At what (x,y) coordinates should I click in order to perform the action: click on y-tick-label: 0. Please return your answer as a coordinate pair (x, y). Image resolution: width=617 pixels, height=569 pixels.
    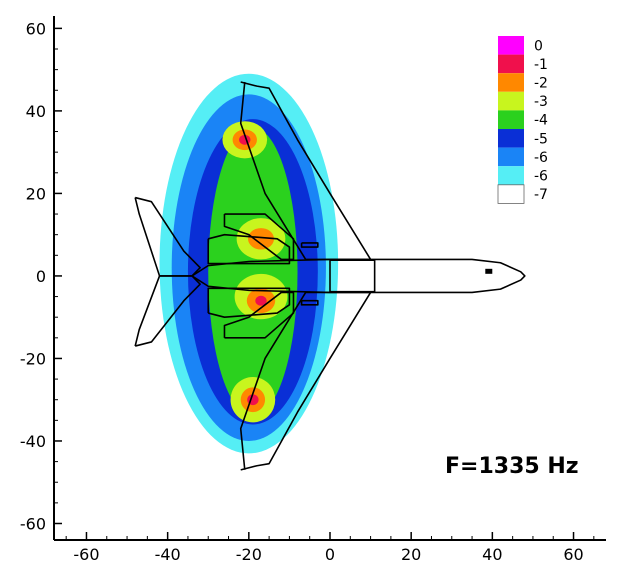
    Looking at the image, I should click on (41, 276).